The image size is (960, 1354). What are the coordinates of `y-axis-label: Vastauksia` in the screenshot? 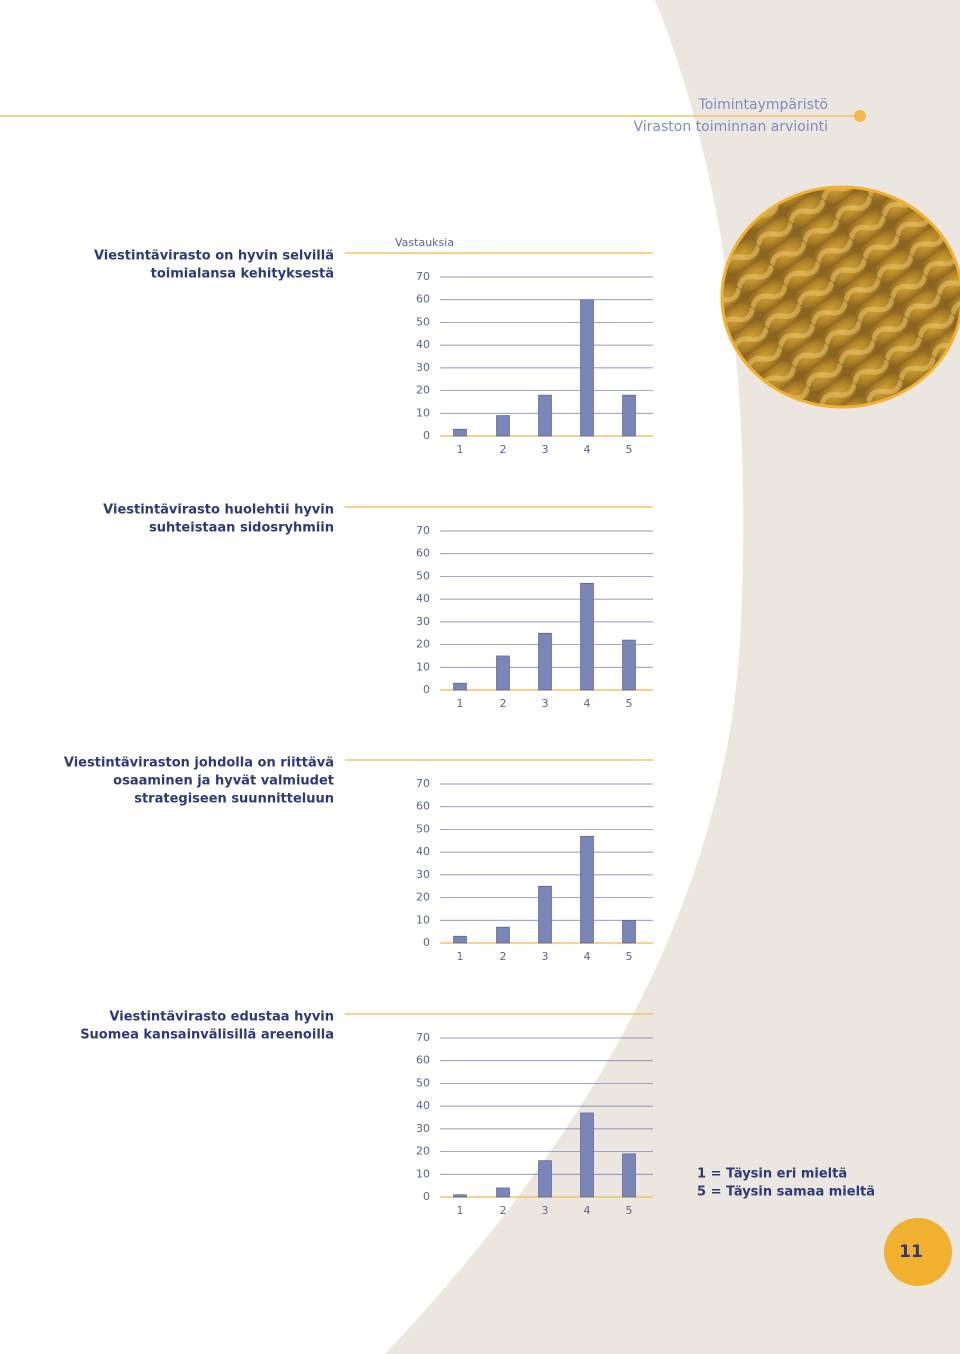 It's located at (424, 242).